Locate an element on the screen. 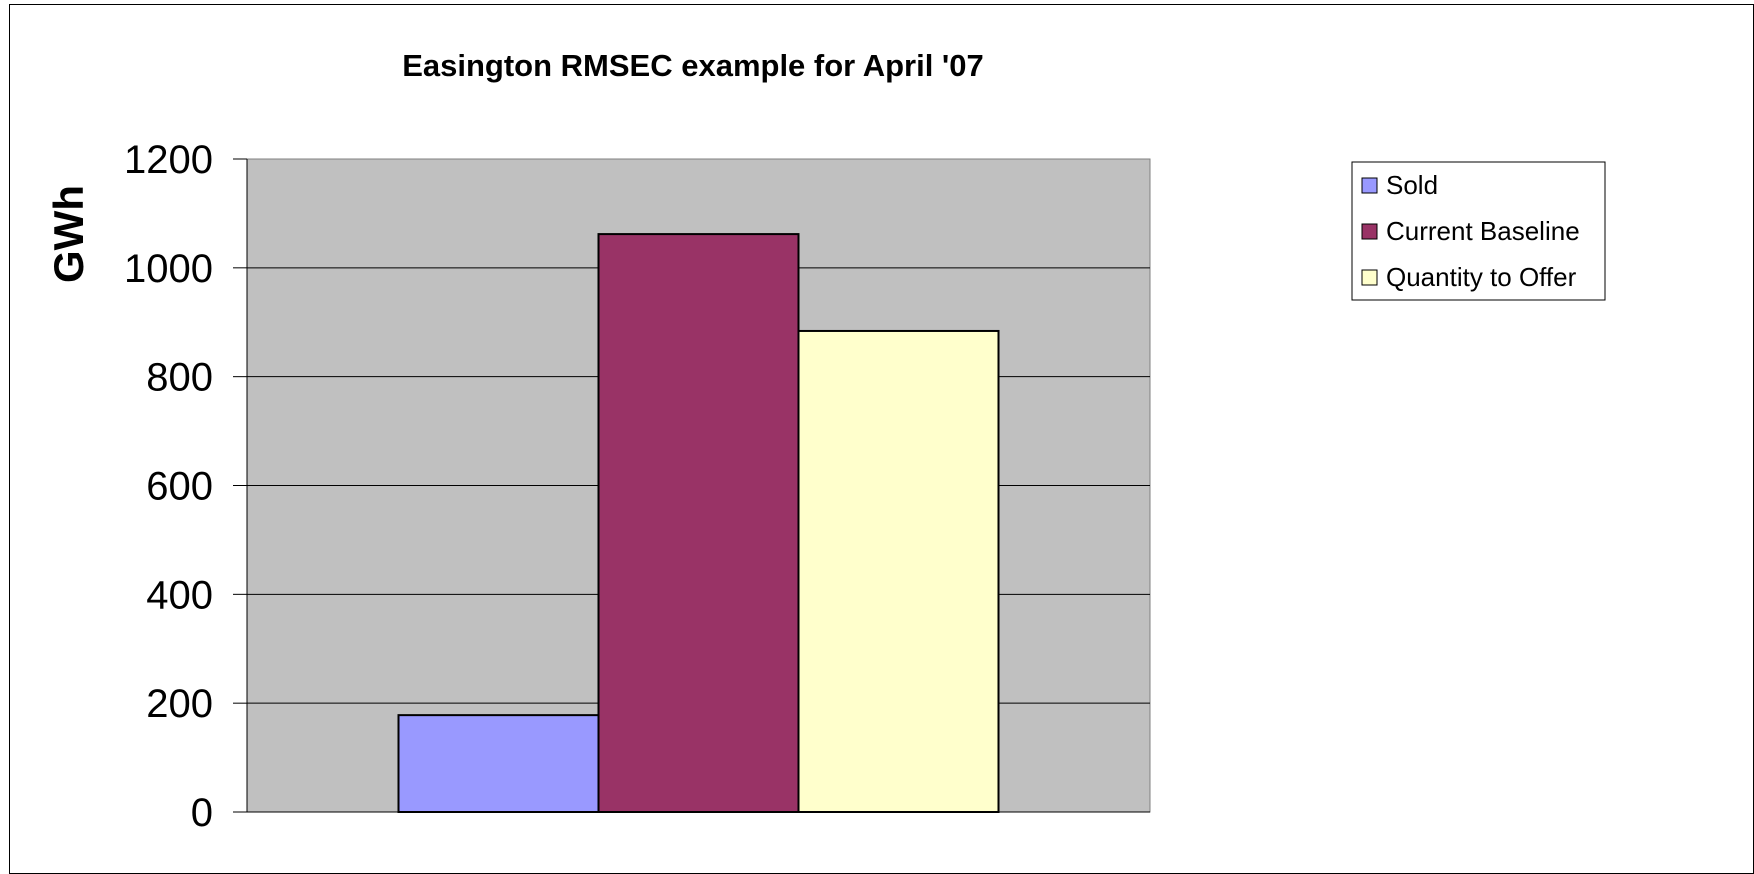  bar-sold is located at coordinates (498, 763).